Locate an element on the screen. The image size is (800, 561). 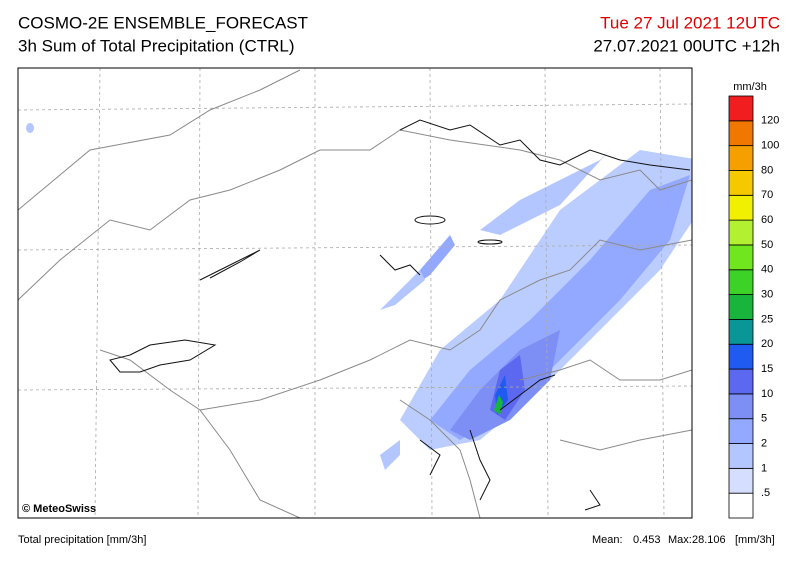
colorbar-label: .5 is located at coordinates (765, 493).